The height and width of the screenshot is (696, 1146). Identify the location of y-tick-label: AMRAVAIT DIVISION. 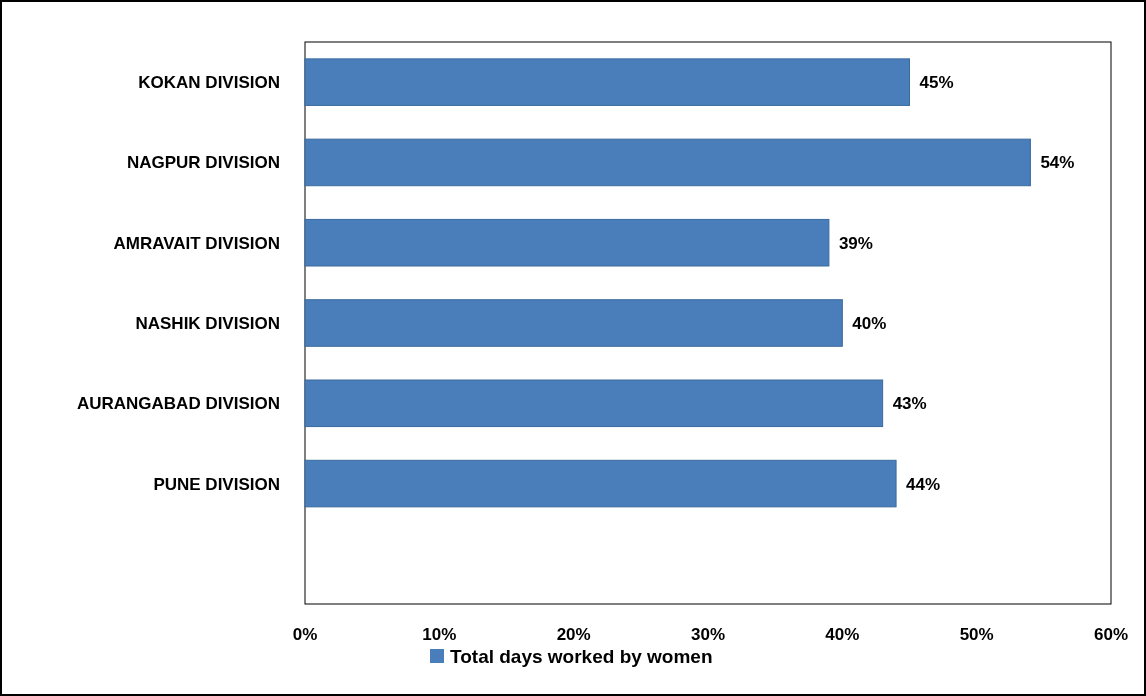
(196, 243).